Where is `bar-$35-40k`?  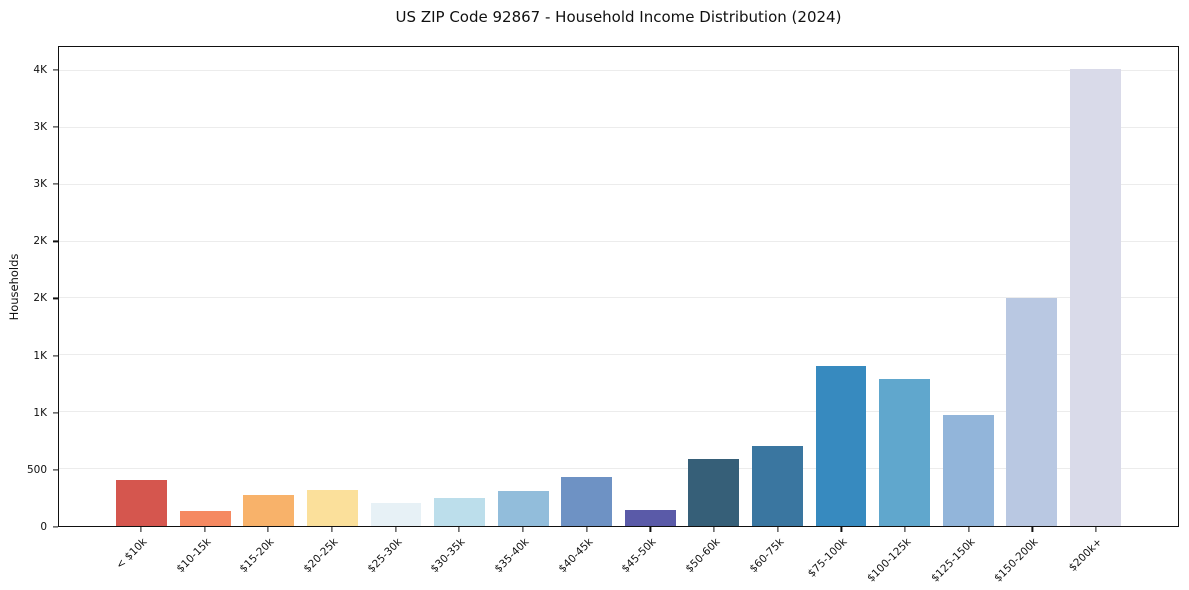
bar-$35-40k is located at coordinates (523, 508).